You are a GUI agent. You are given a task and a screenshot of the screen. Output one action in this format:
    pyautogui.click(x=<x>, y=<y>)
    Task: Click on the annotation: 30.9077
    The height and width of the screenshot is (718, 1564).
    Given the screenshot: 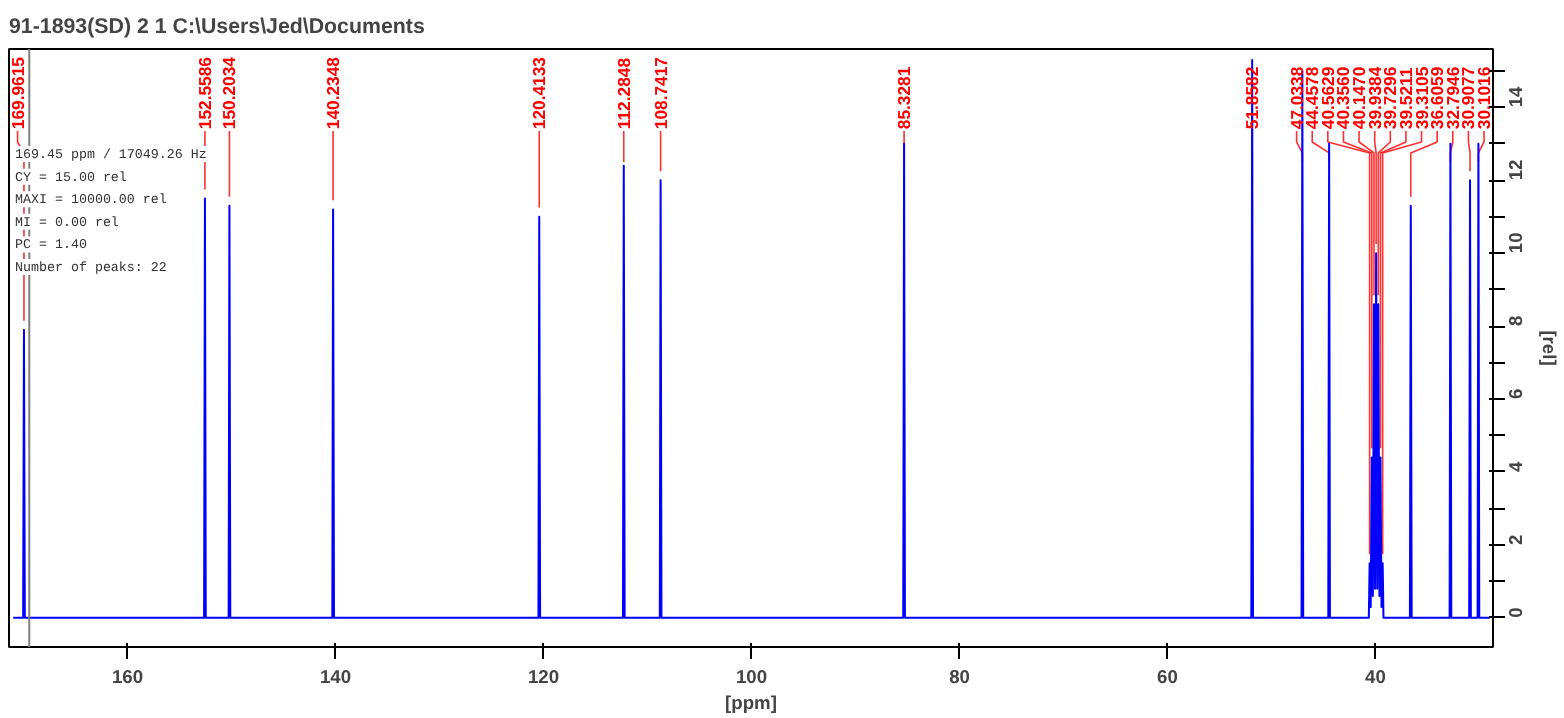 What is the action you would take?
    pyautogui.click(x=1468, y=98)
    